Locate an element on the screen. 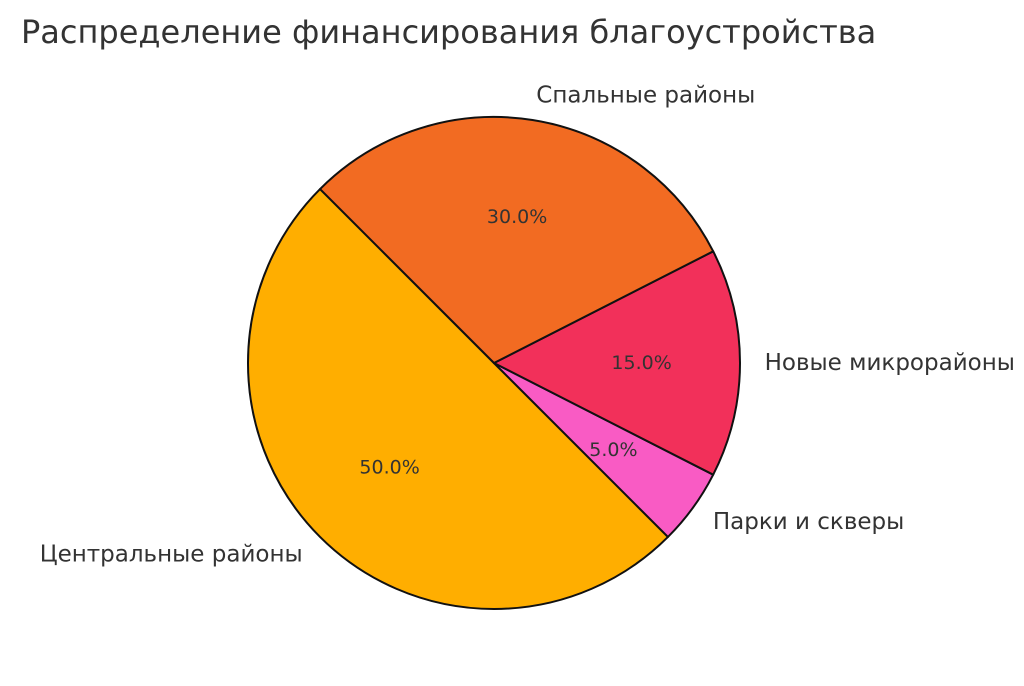 This screenshot has height=686, width=1024. slice-label: Новые микрорайоны is located at coordinates (890, 363).